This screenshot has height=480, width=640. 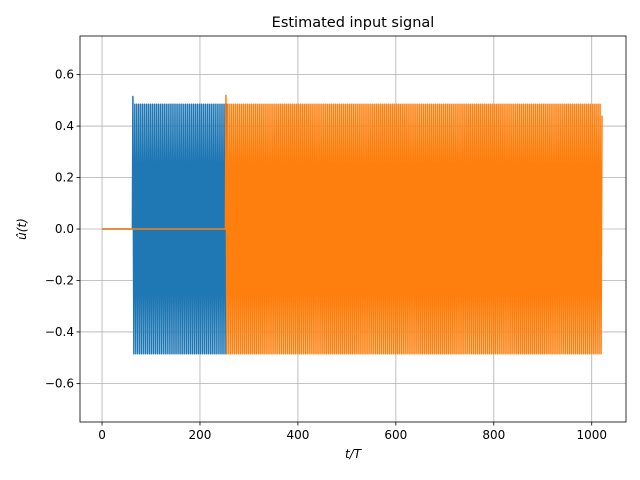 What do you see at coordinates (64, 229) in the screenshot?
I see `y-tick-label: 0.0` at bounding box center [64, 229].